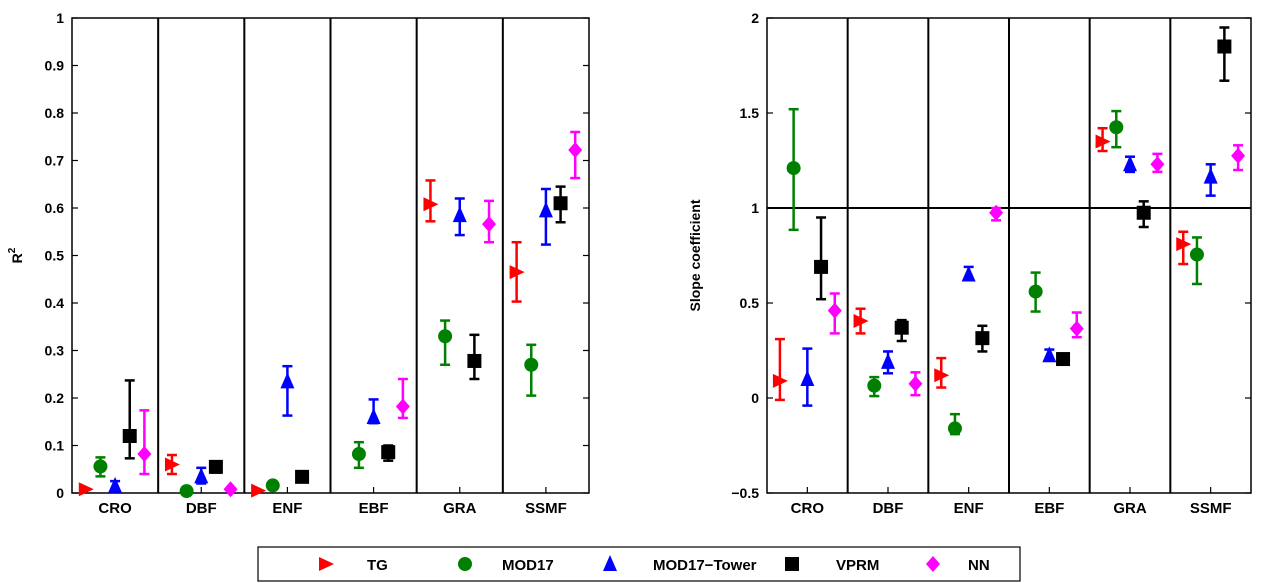  Describe the element at coordinates (55, 66) in the screenshot. I see `y-tick-label: 0.9` at that location.